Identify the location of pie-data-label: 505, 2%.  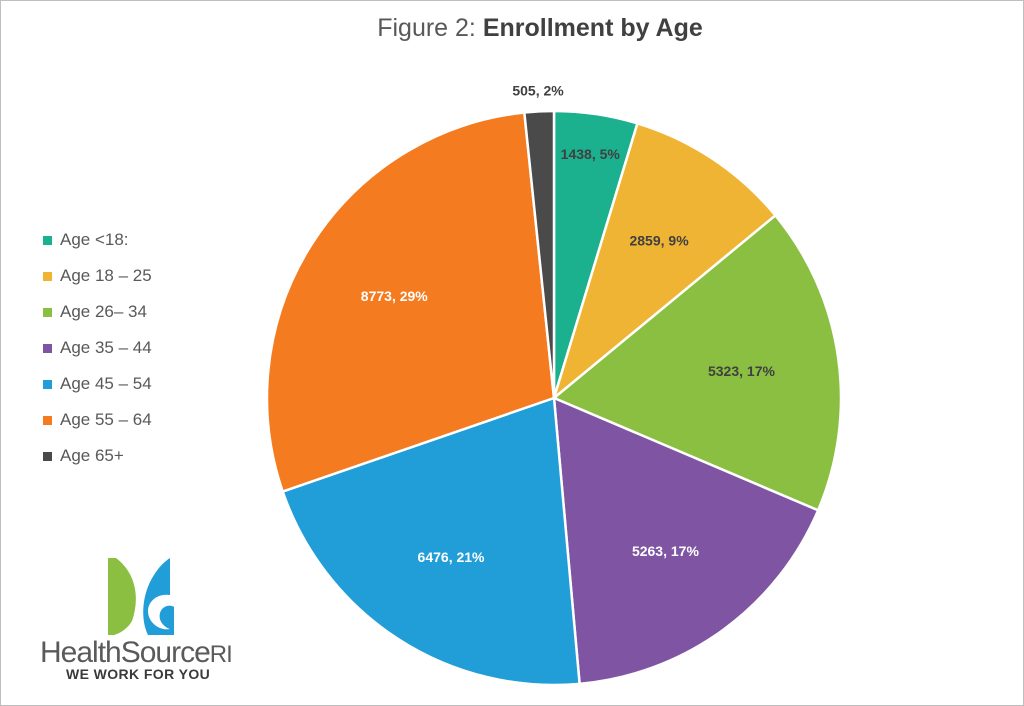
(538, 90).